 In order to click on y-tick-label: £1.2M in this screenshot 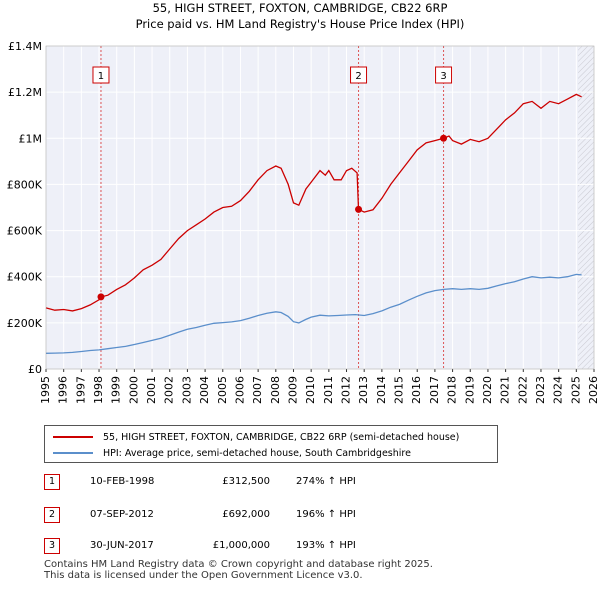, I will do `click(25, 92)`.